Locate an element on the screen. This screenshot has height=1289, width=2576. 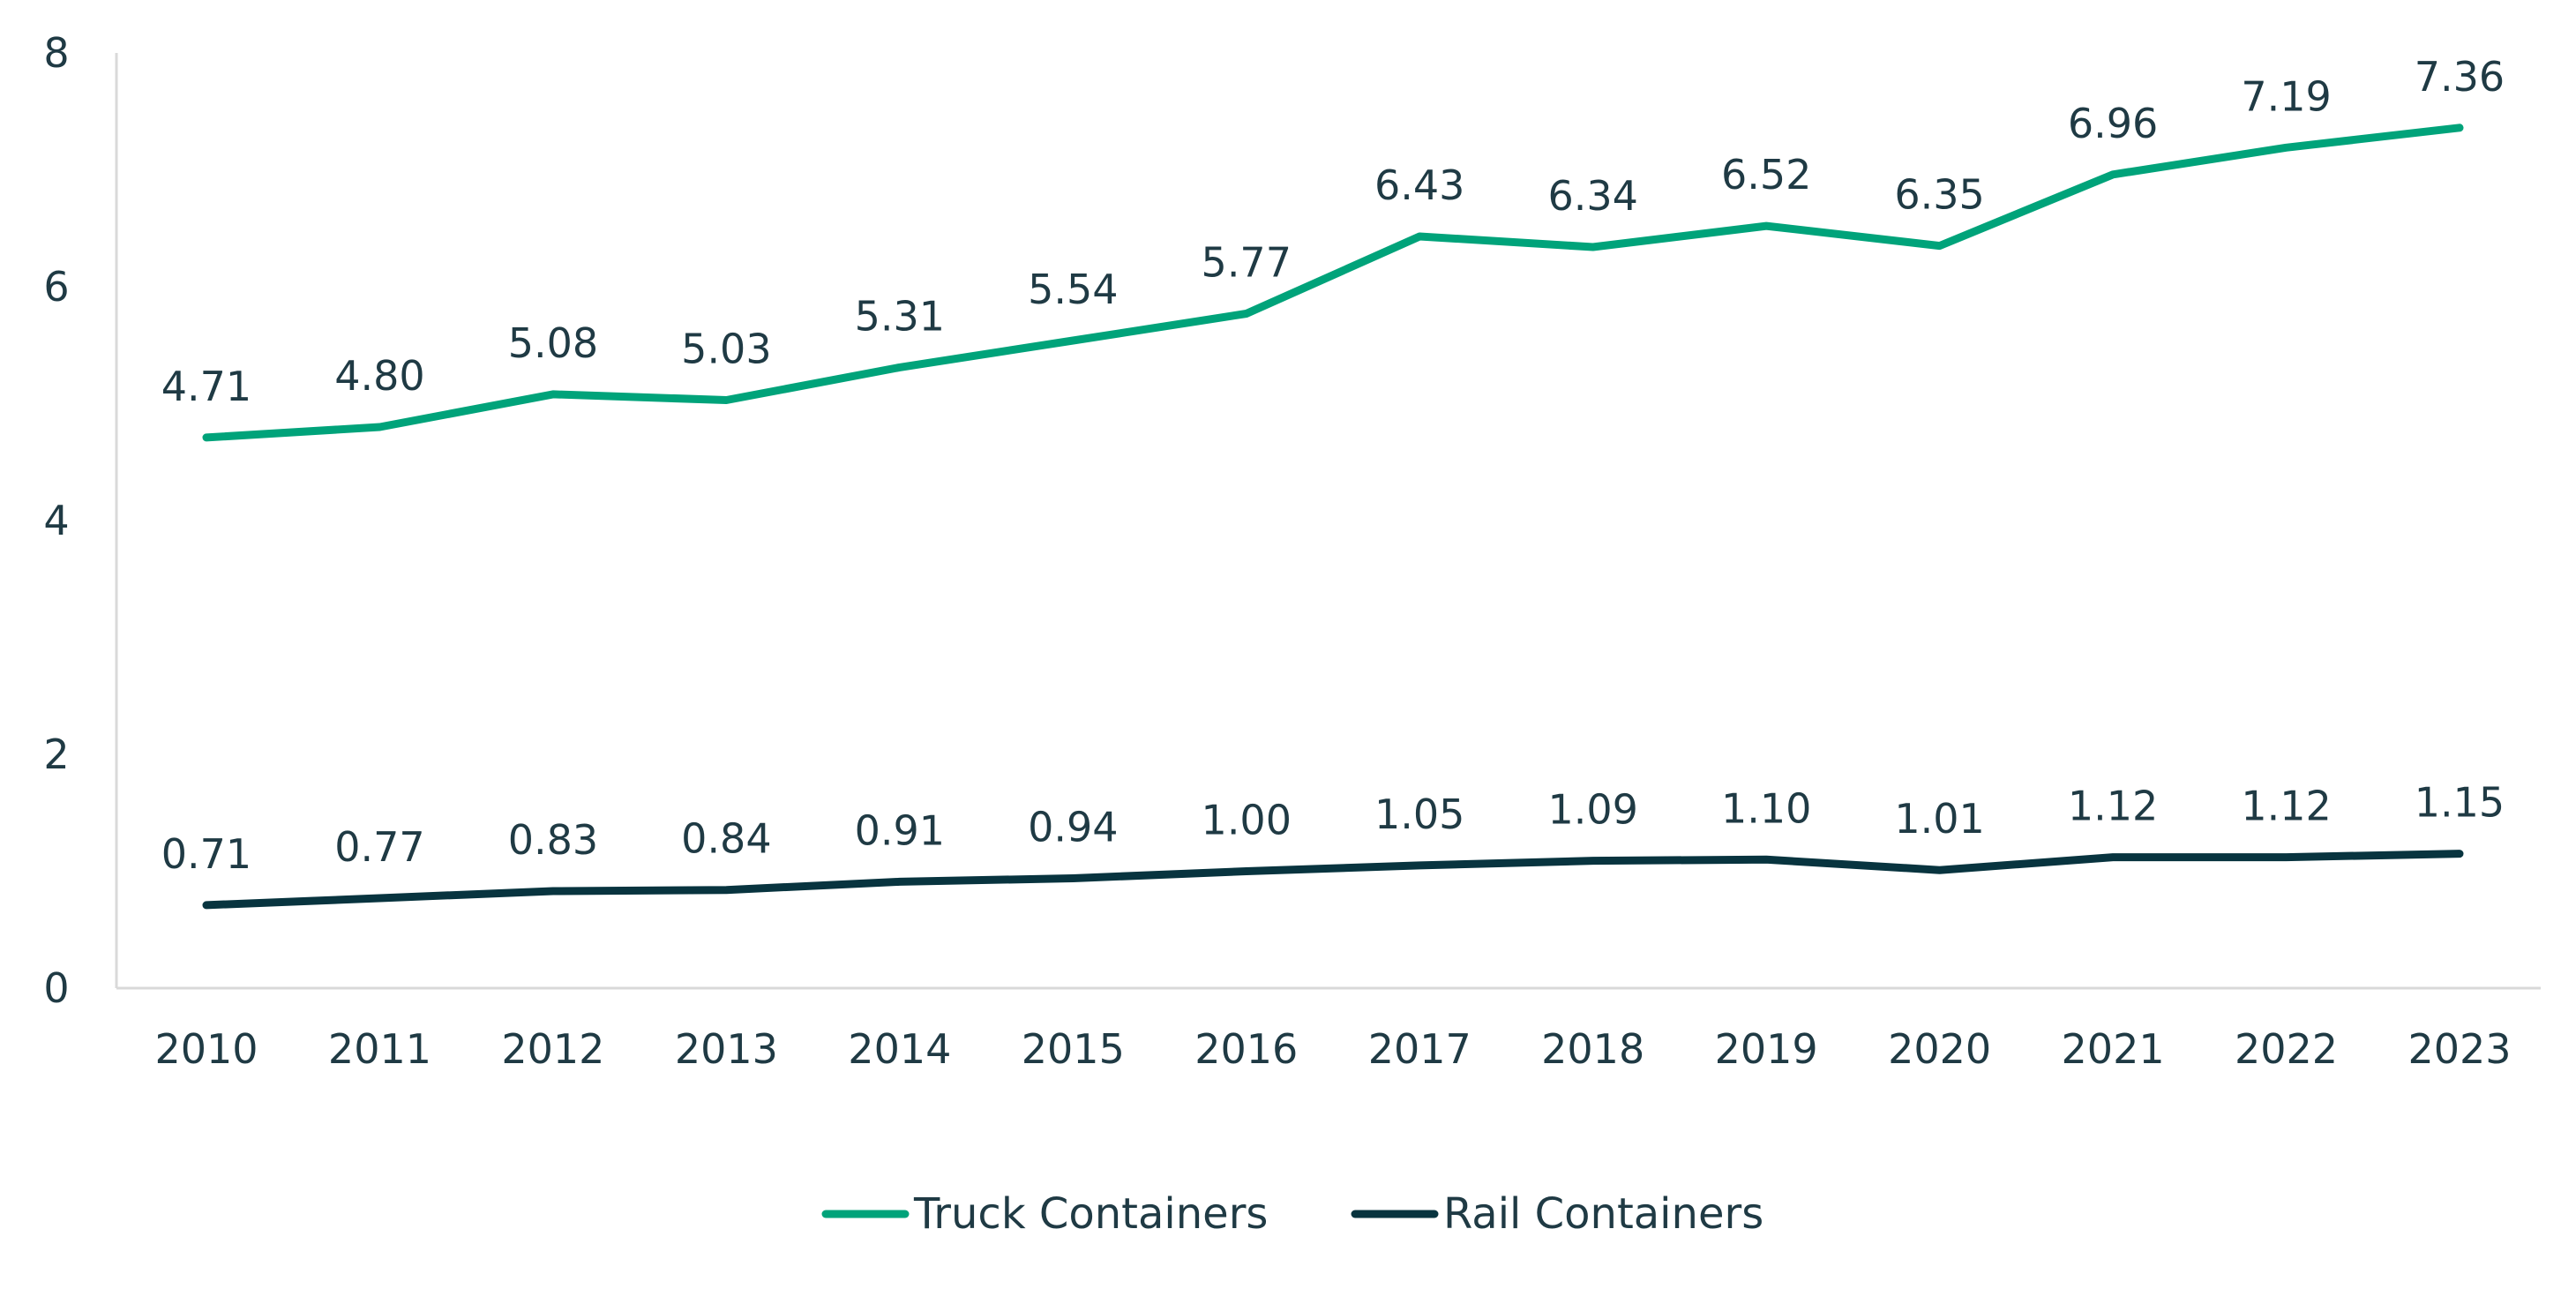
data-label: 6.34 is located at coordinates (1592, 196).